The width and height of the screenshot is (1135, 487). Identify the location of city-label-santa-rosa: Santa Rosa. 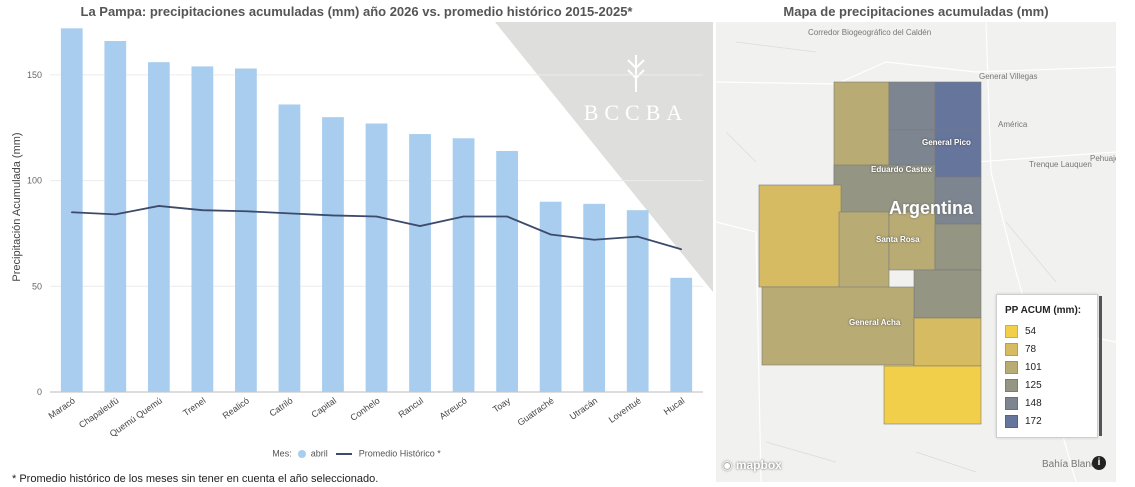
(898, 239).